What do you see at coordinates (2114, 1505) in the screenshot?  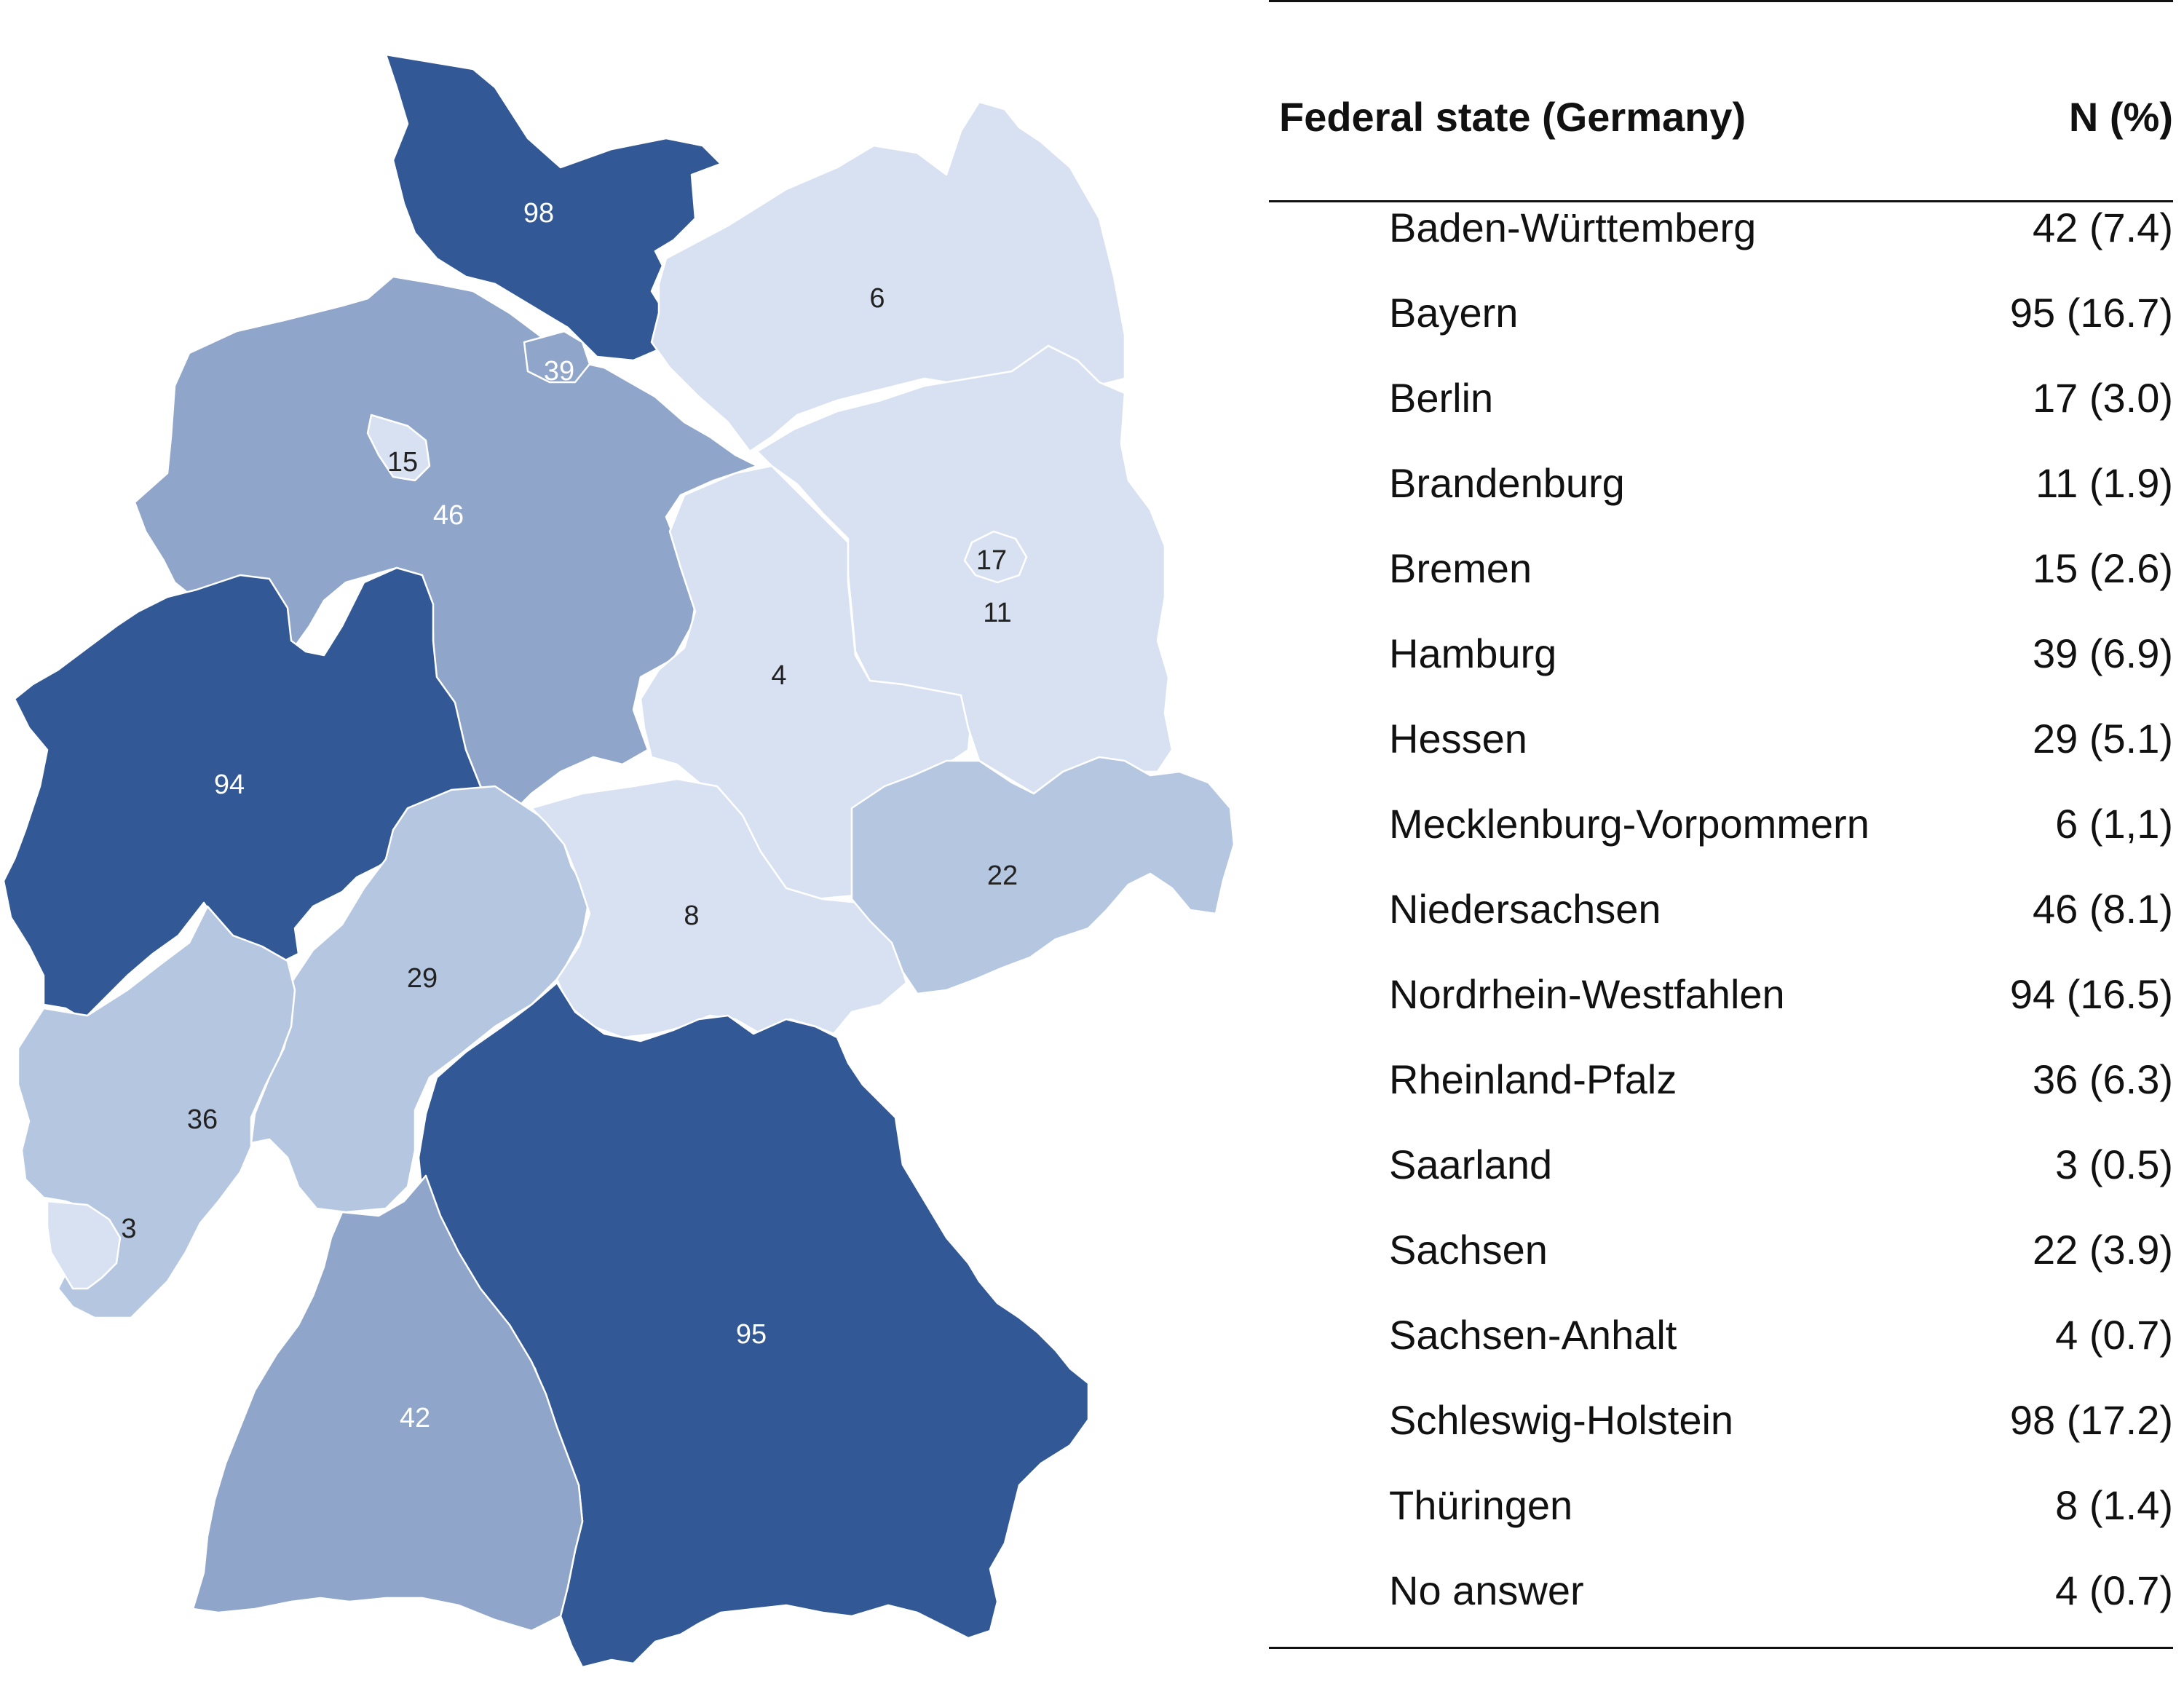 I see `cell-count-value: 8 (1.4)` at bounding box center [2114, 1505].